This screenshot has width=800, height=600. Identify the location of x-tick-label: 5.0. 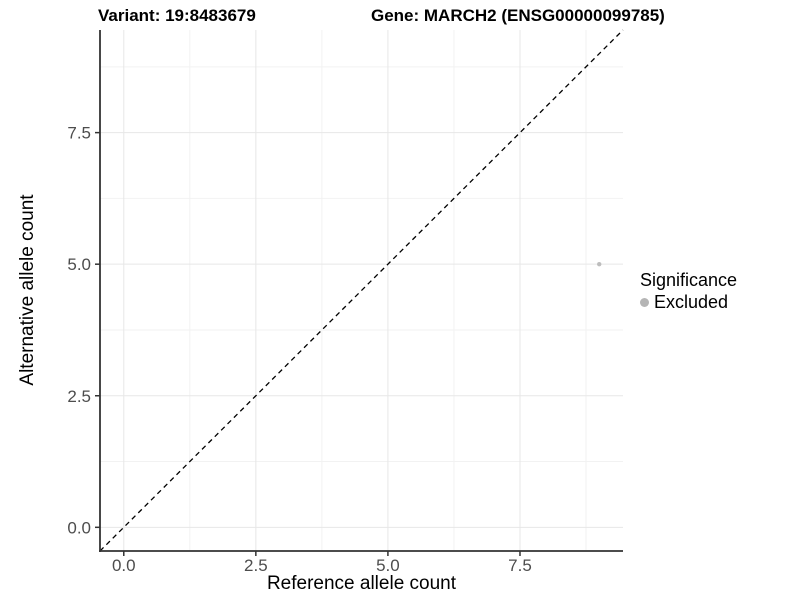
(388, 565).